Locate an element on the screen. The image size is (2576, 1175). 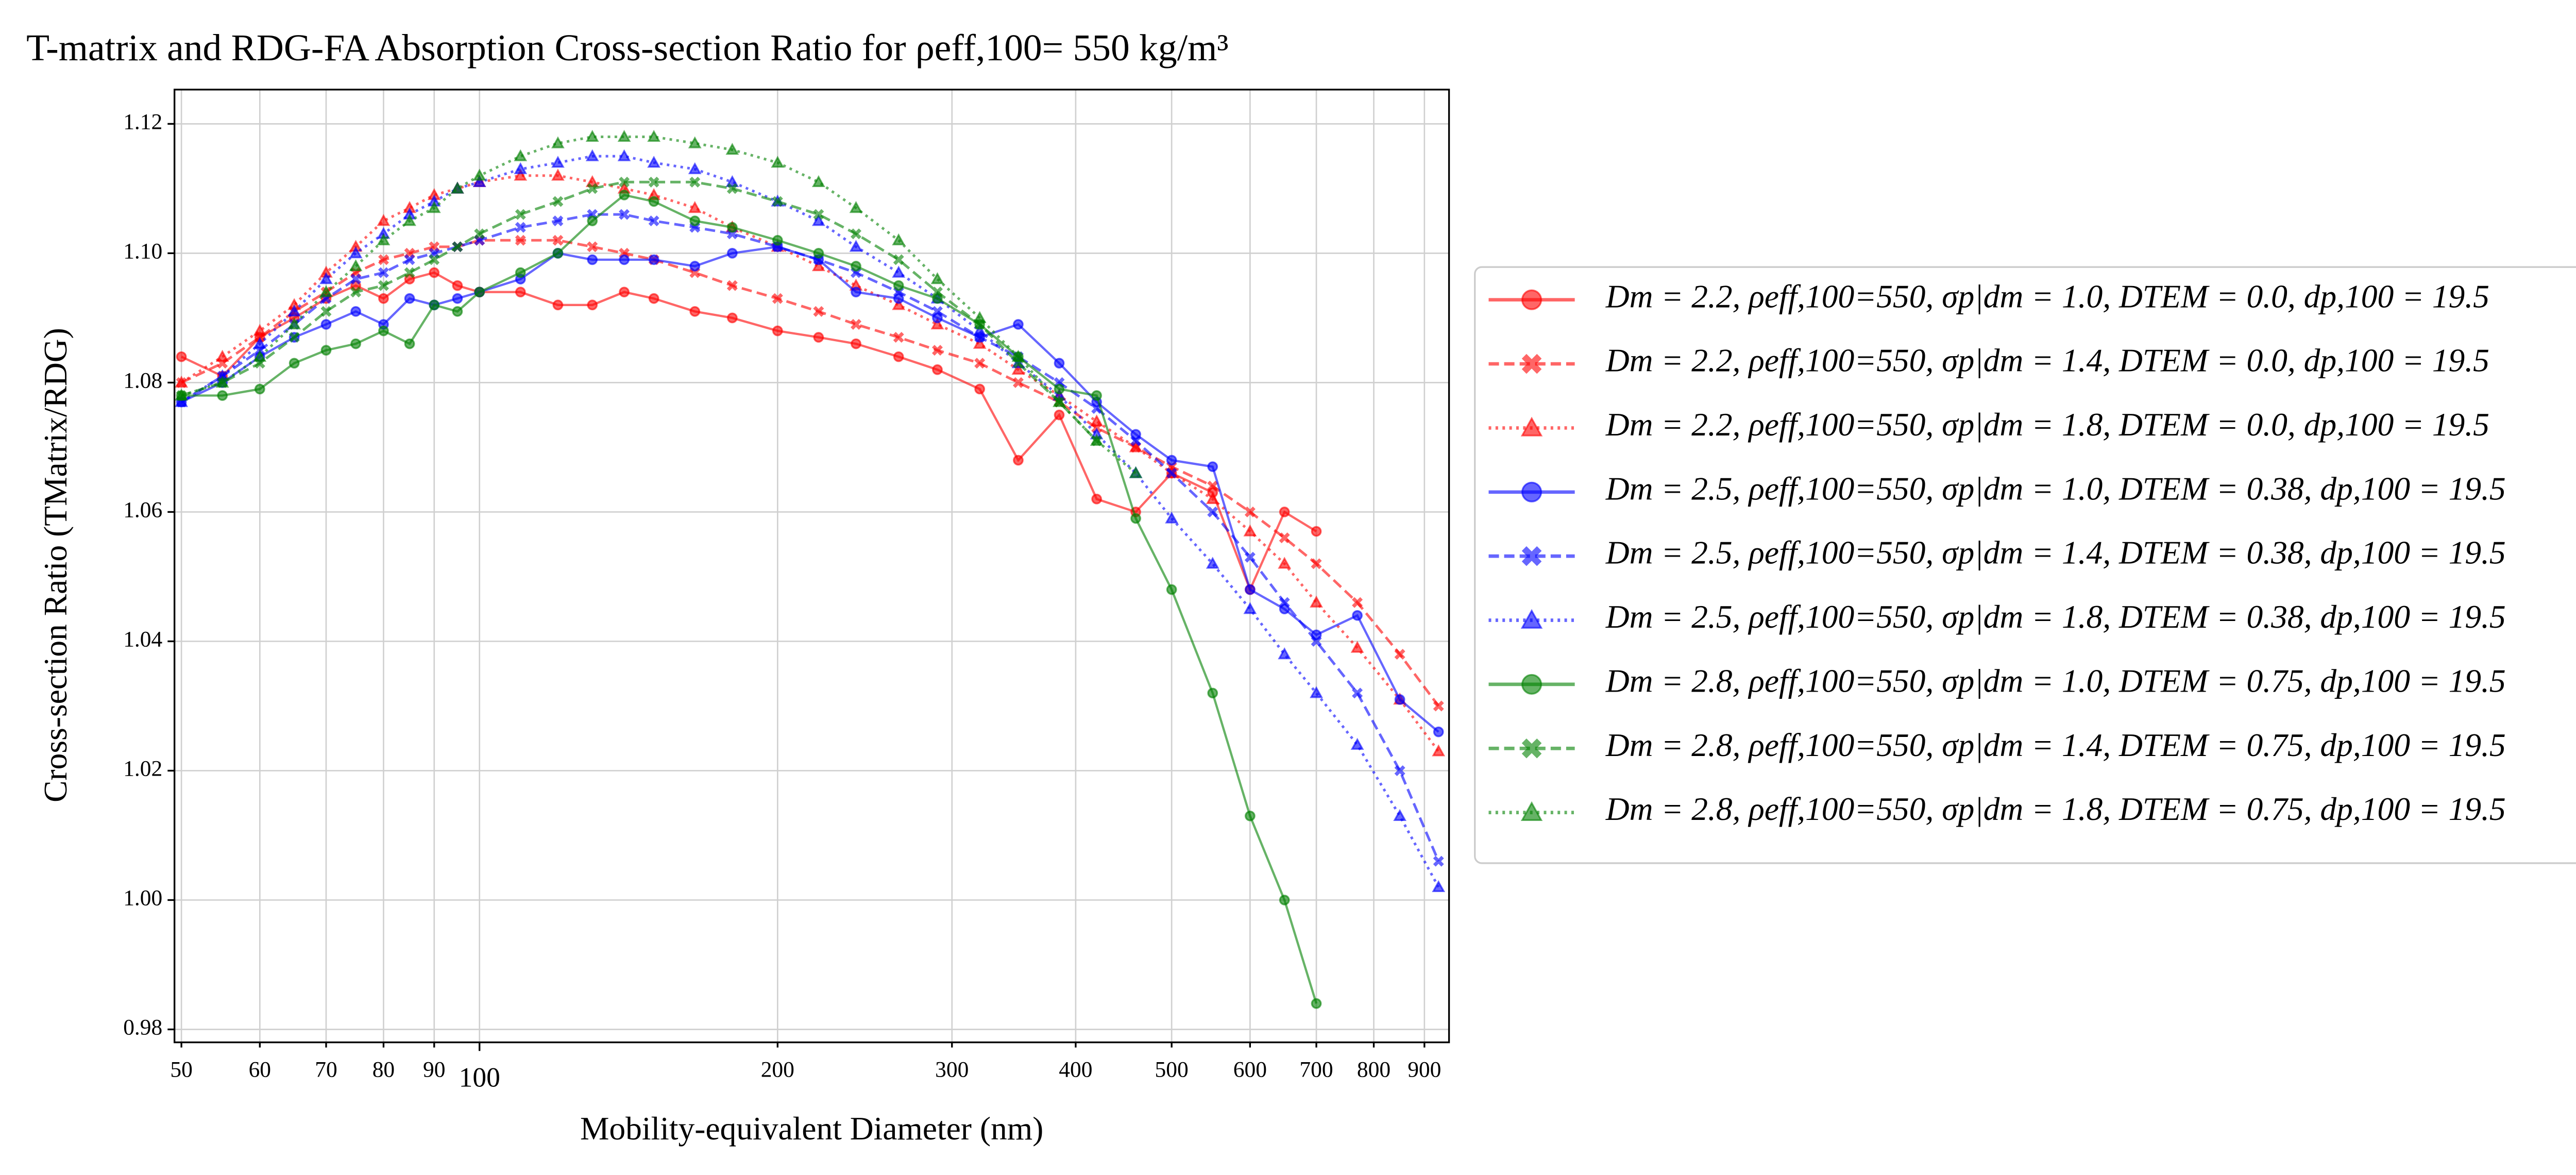
x-tick-label: 700 is located at coordinates (1316, 1069).